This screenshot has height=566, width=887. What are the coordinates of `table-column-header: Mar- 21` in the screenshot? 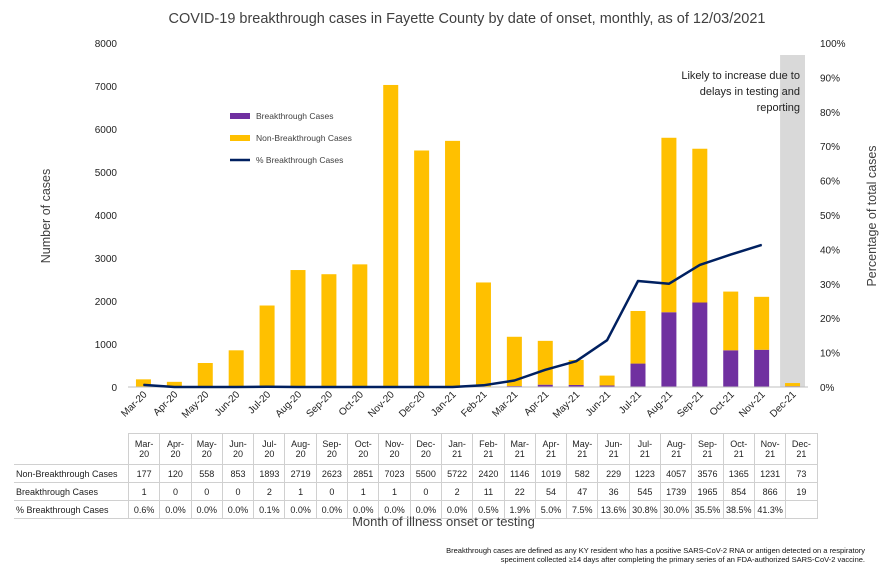 It's located at (519, 449).